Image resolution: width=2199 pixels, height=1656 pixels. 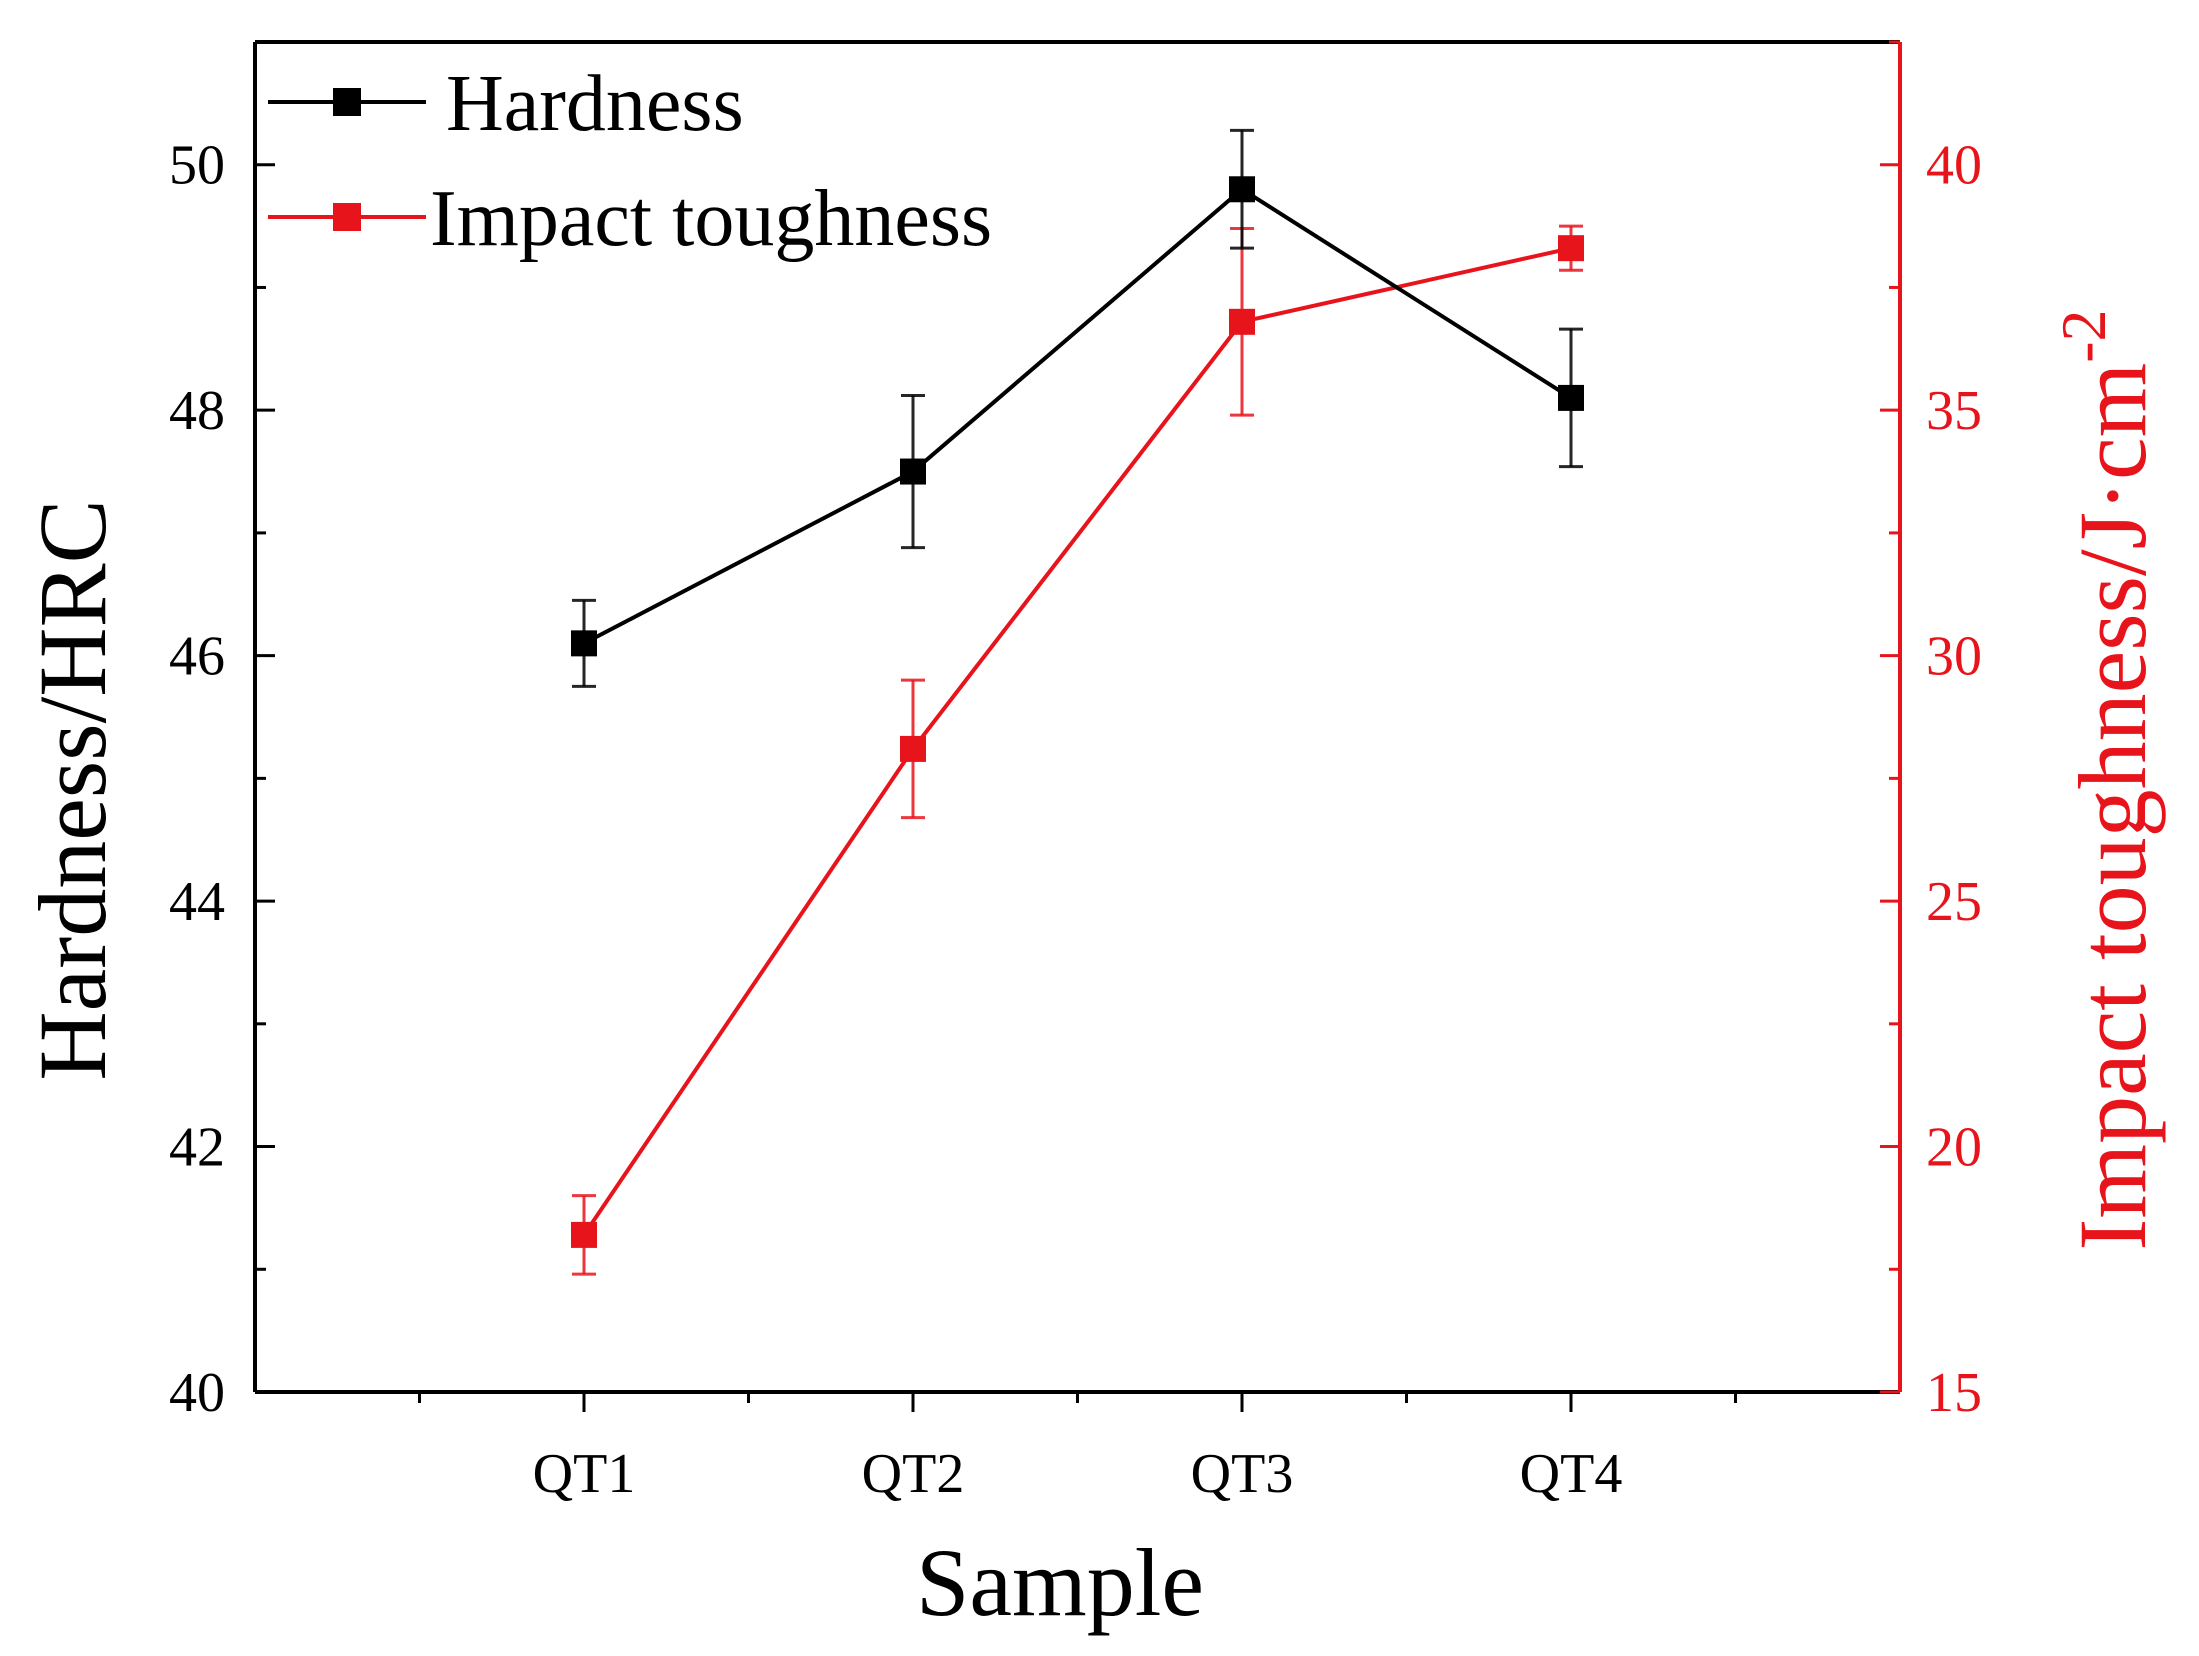 I want to click on x-tick-label: QT3, so click(x=1242, y=1474).